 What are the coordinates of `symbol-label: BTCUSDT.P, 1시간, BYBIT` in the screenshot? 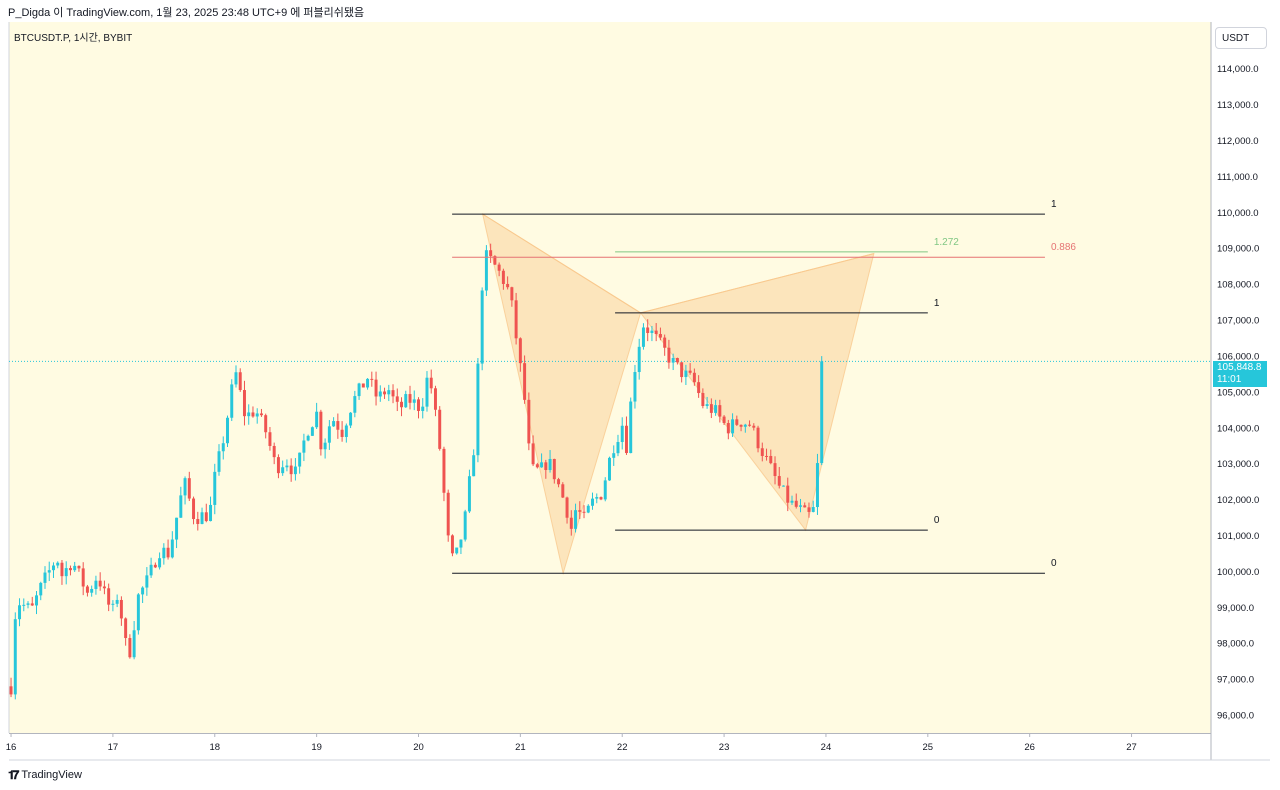 It's located at (73, 38).